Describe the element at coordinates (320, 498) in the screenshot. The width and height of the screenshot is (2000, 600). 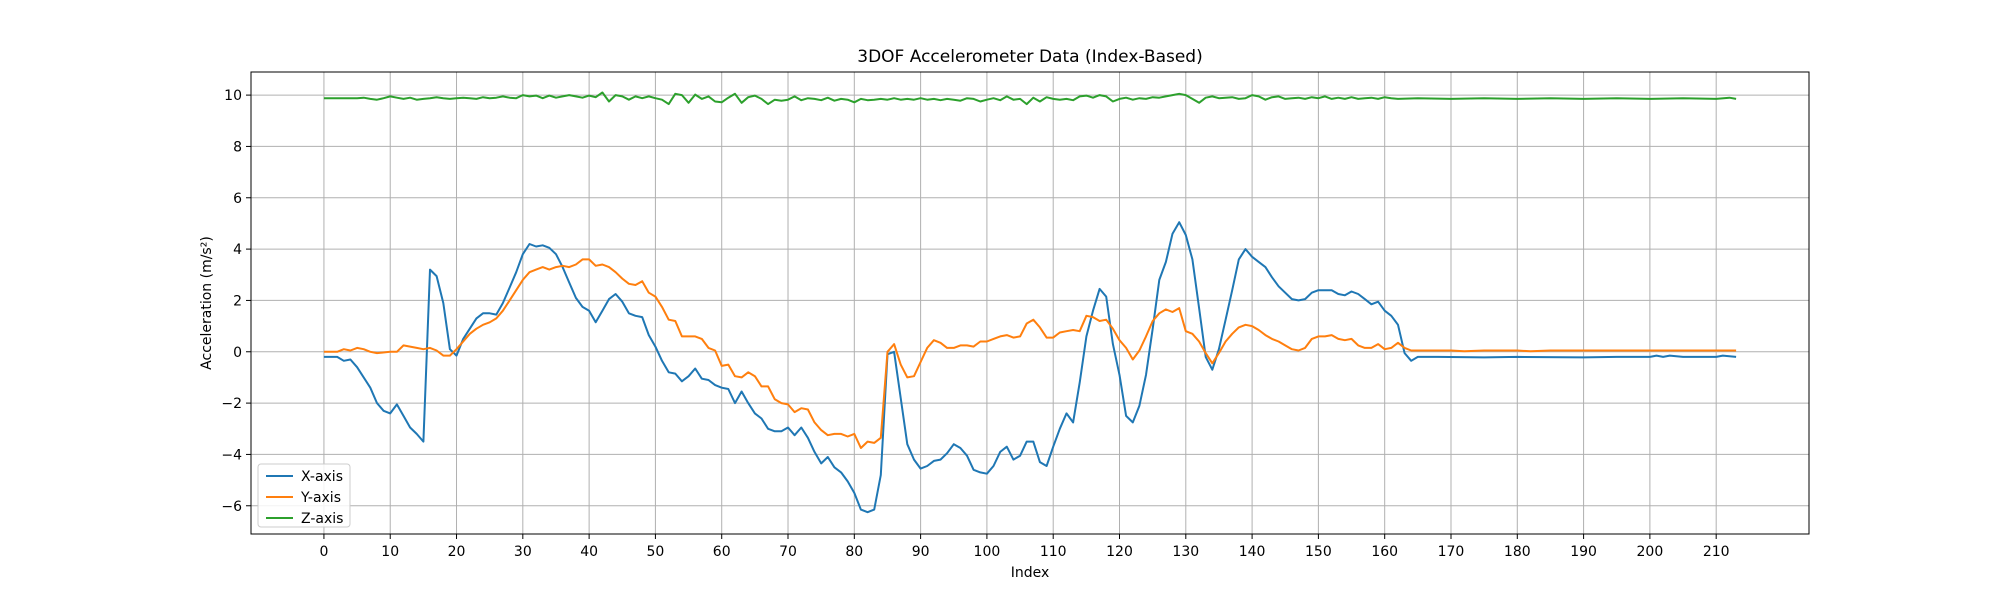
I see `legend-label-y-axis: Y-axis` at that location.